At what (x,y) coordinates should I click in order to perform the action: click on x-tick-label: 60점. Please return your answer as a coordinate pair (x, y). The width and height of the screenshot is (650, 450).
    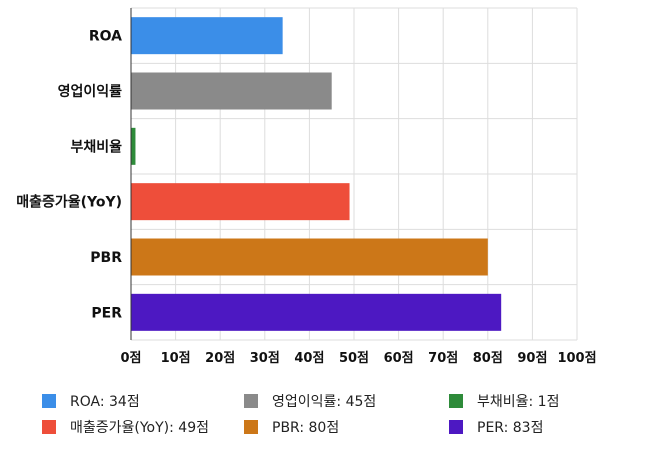
    Looking at the image, I should click on (399, 358).